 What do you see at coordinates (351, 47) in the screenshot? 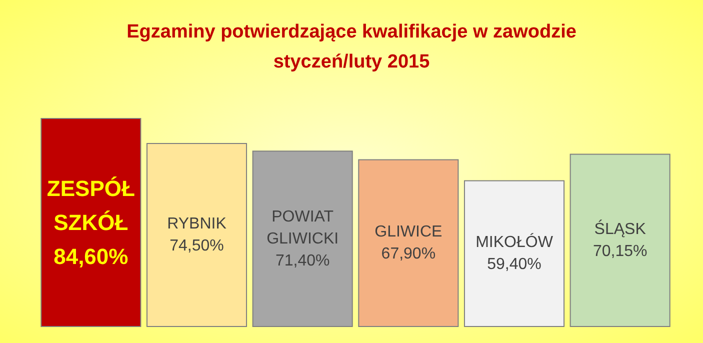
I see `chart-title: Egzaminy potwierdzające kwalifikacje w zawodzie styczeń/luty 2015` at bounding box center [351, 47].